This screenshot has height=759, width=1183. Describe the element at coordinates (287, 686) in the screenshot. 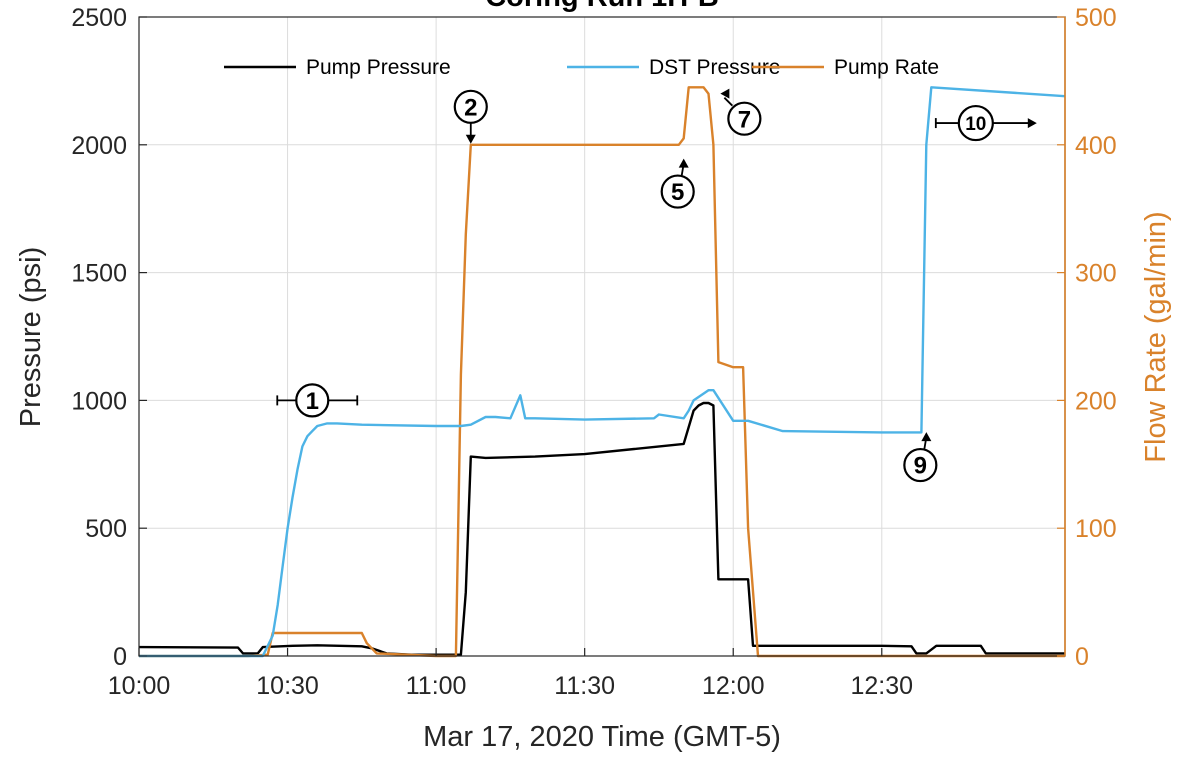

I see `x-tick-label-1: 10:30` at that location.